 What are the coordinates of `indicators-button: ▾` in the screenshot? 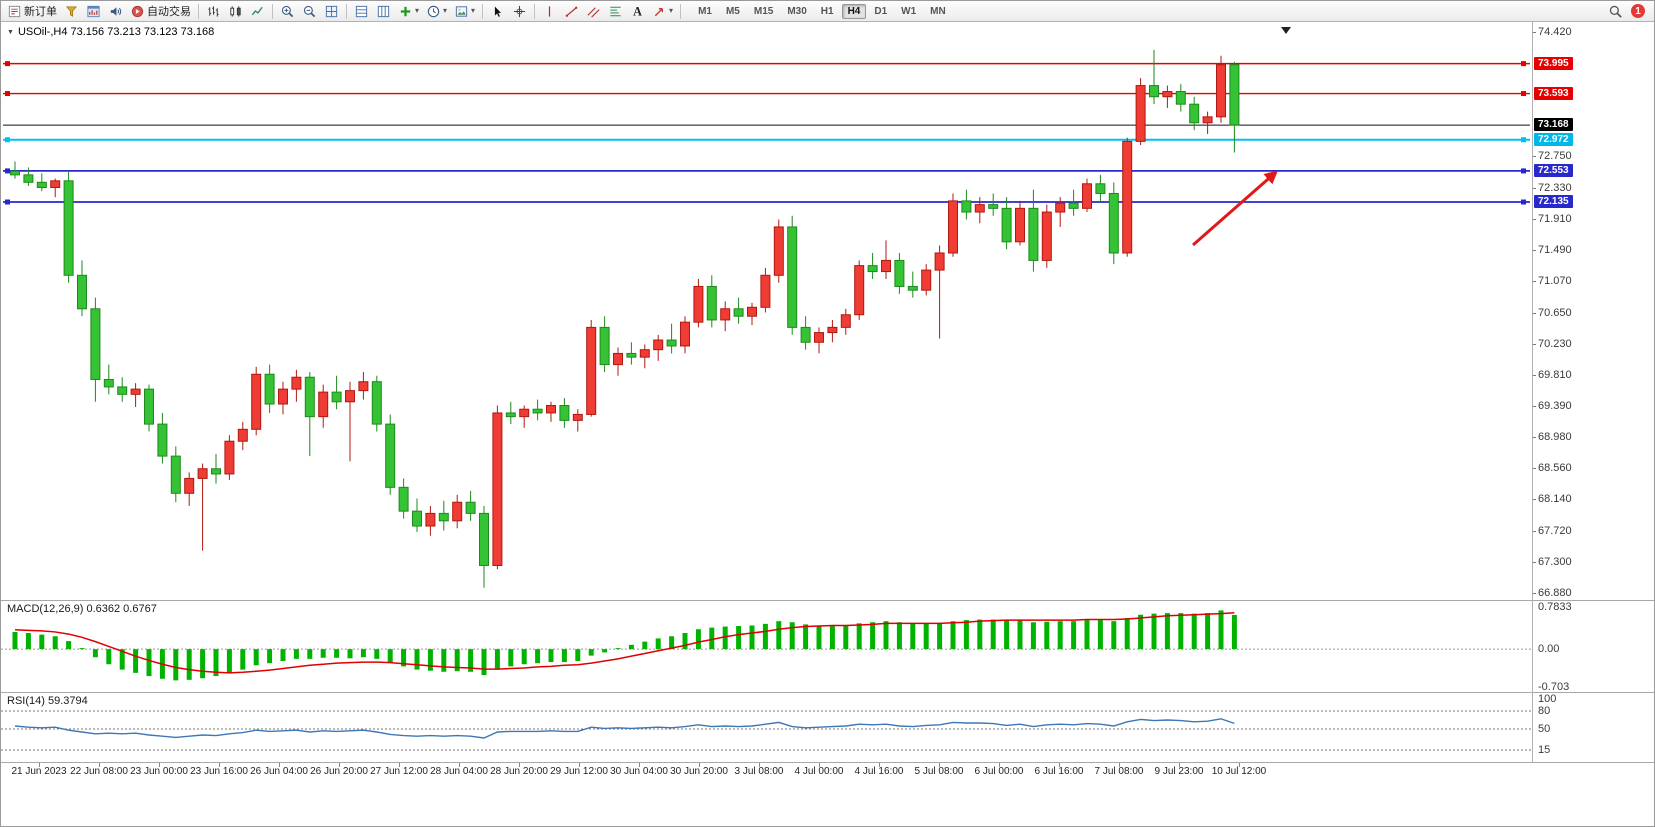 It's located at (408, 11).